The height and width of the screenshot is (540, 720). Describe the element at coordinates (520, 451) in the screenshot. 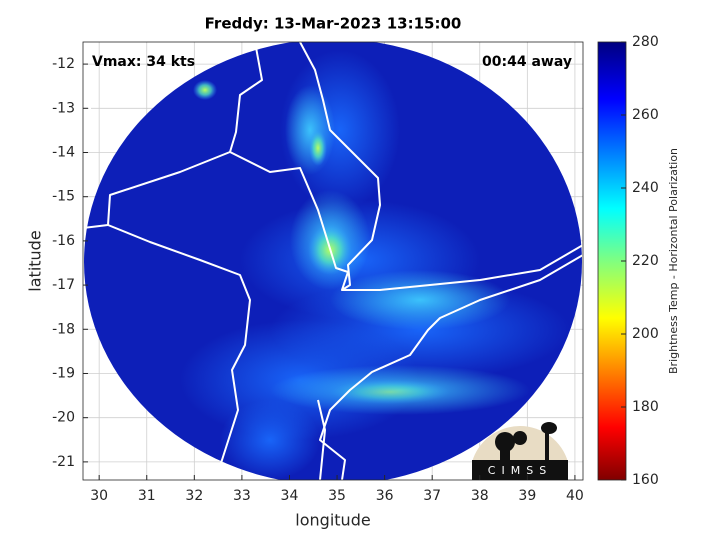

I see `logo: CIMSS` at that location.